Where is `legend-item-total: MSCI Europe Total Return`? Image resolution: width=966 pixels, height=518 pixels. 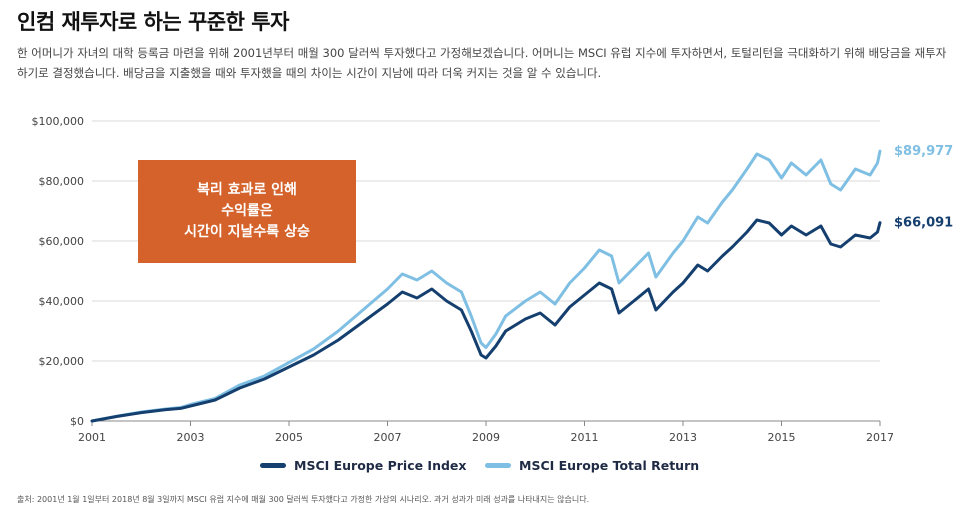 legend-item-total: MSCI Europe Total Return is located at coordinates (592, 465).